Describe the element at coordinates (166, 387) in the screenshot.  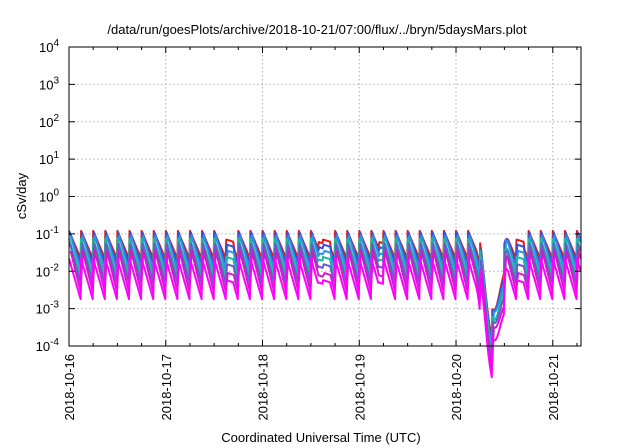
I see `x-tick-label: 2018-10-17` at that location.